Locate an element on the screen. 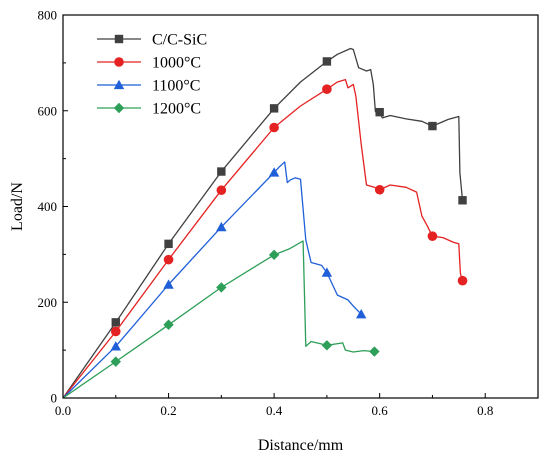 Image resolution: width=550 pixels, height=462 pixels. x-tick-label: 0.8 is located at coordinates (485, 410).